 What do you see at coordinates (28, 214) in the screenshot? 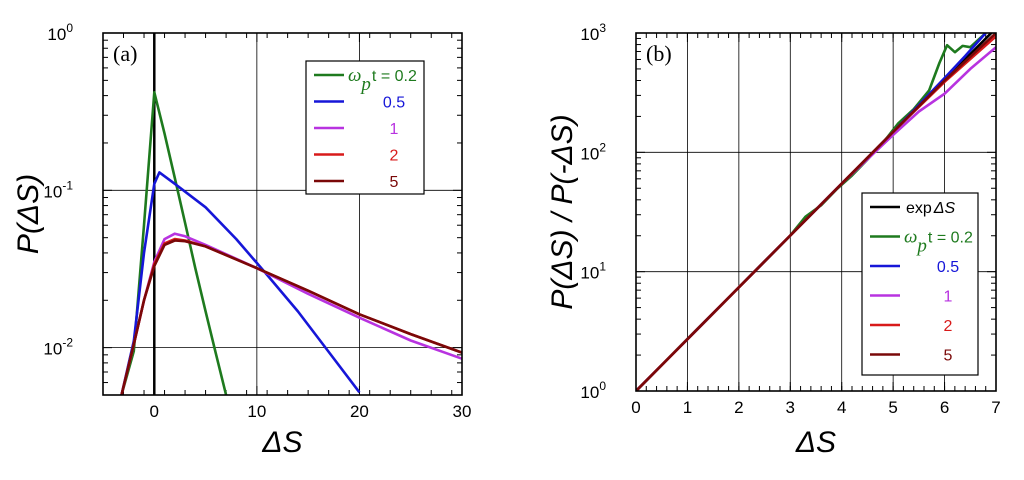
I see `y-axis-label: P(ΔS)` at bounding box center [28, 214].